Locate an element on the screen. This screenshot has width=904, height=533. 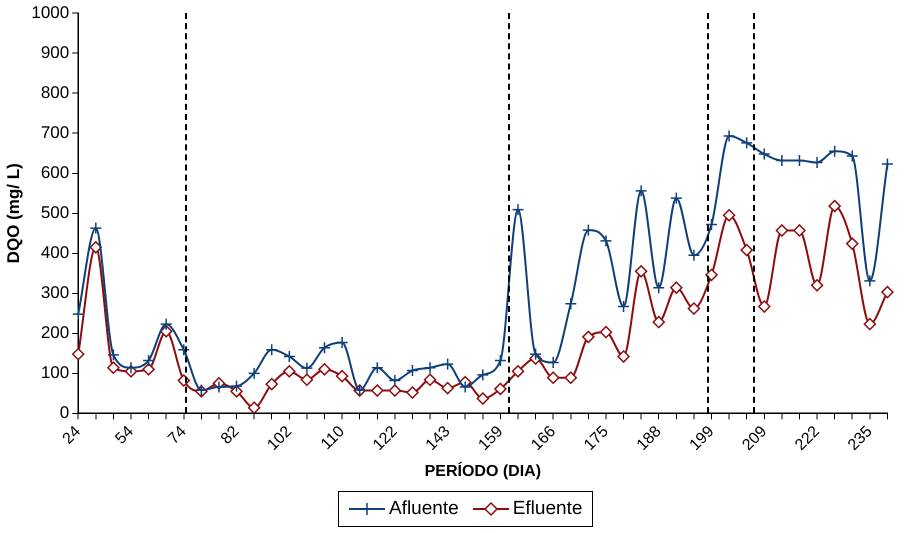
y-tick-label: 900 is located at coordinates (55, 52).